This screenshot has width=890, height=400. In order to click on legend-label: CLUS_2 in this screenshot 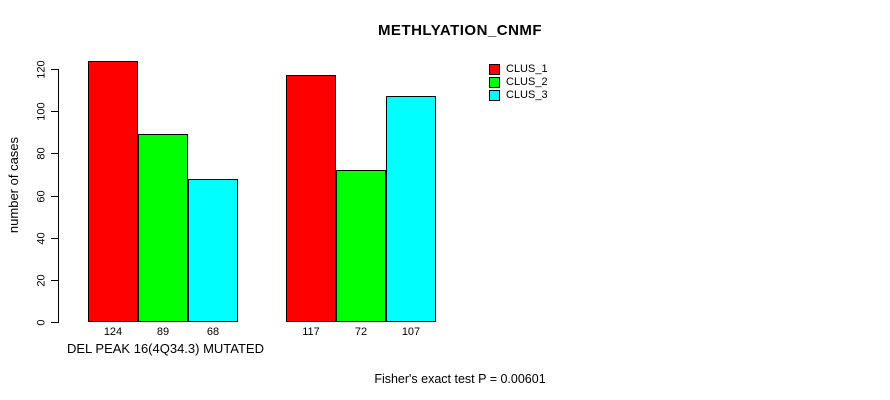, I will do `click(527, 82)`.